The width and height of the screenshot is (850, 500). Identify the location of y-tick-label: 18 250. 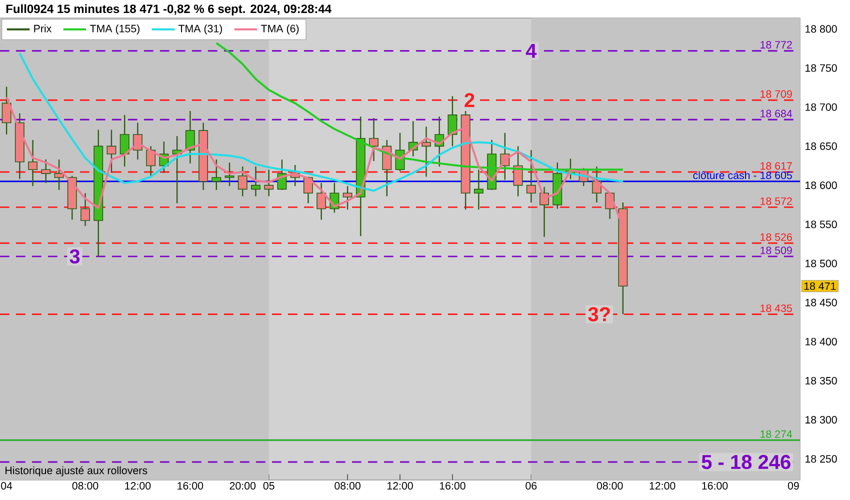
(821, 459).